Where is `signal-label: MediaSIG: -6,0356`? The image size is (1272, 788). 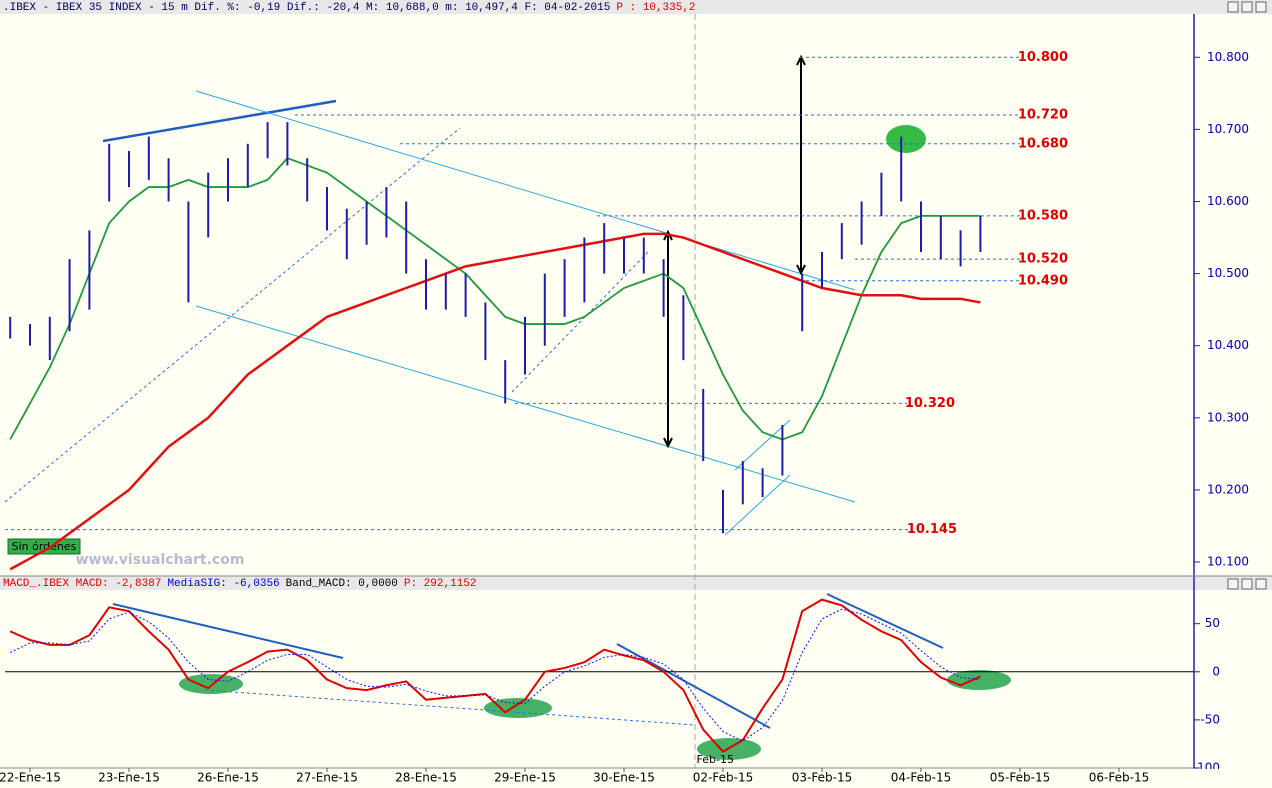
signal-label: MediaSIG: -6,0356 is located at coordinates (223, 584).